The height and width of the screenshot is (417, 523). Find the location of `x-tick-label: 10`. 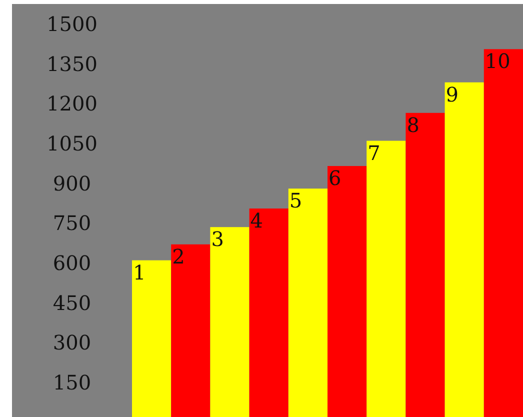

x-tick-label: 10 is located at coordinates (497, 61).